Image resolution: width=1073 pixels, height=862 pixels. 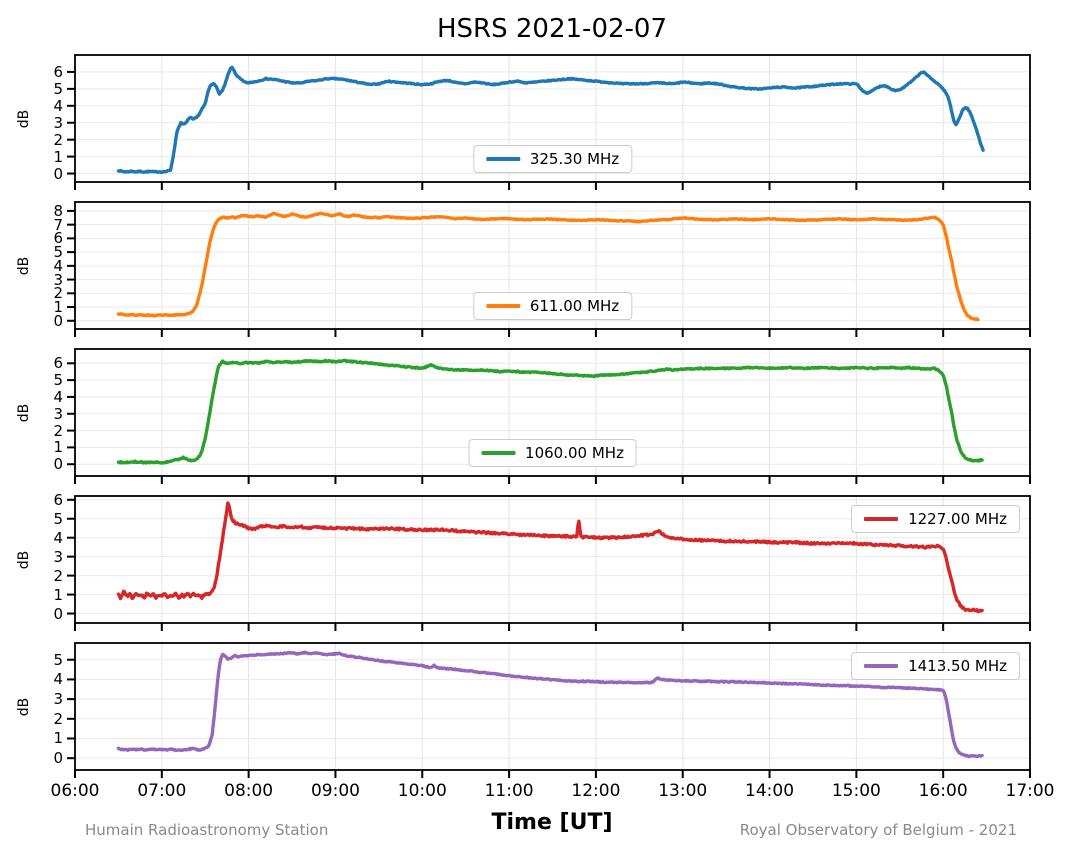 I want to click on legend-box: 325.30 MHz, so click(x=552, y=159).